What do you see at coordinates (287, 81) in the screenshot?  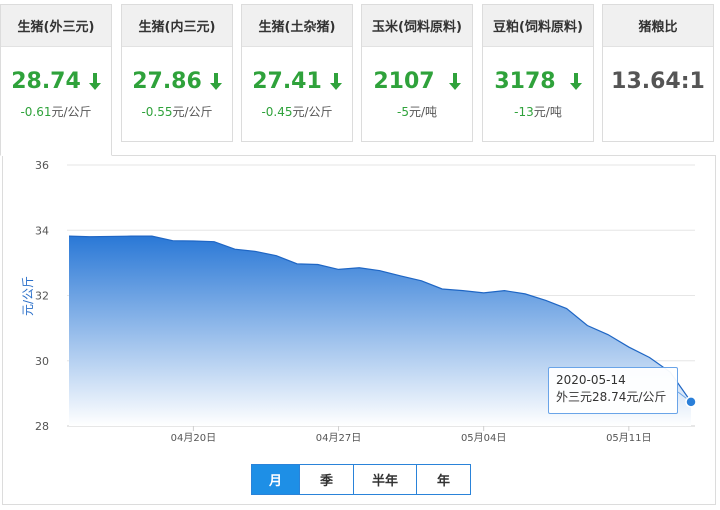 I see `card-price: 27.41` at bounding box center [287, 81].